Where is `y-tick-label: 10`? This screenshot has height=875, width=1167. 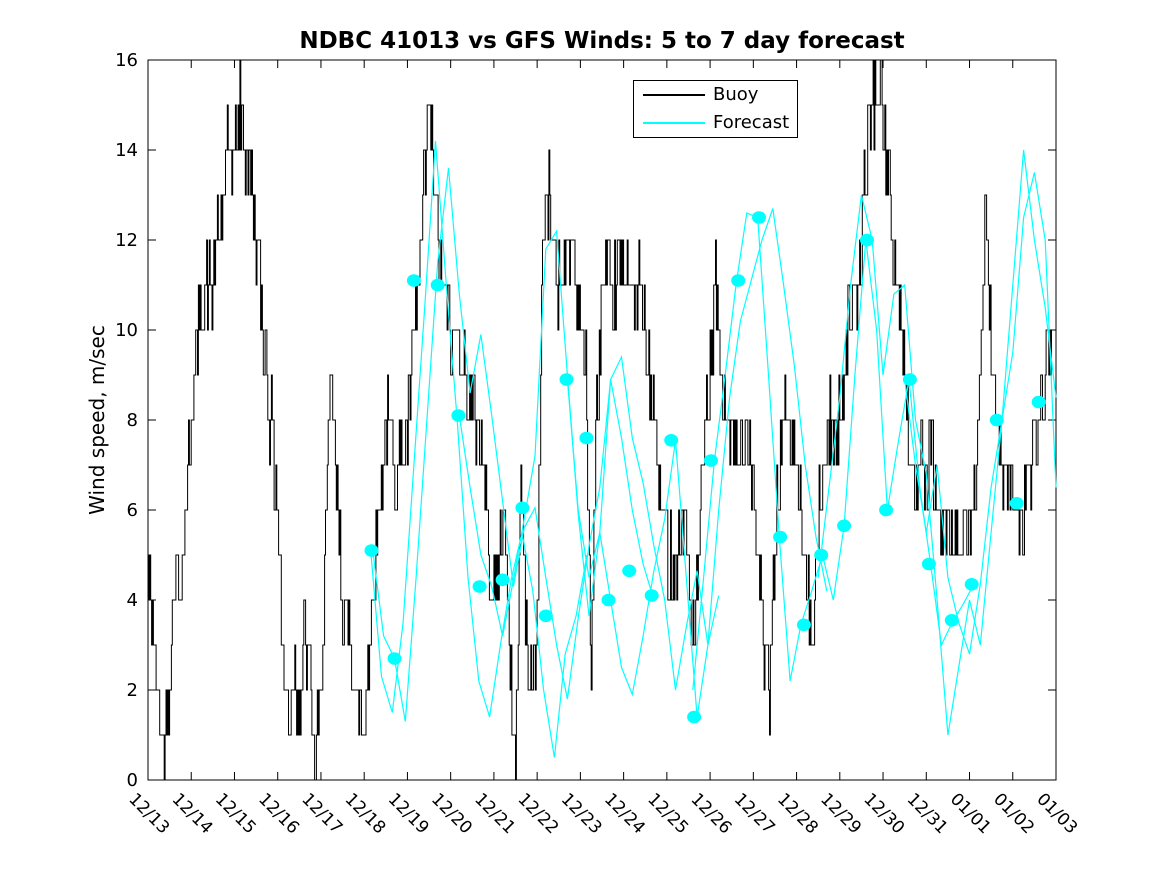 y-tick-label: 10 is located at coordinates (126, 330).